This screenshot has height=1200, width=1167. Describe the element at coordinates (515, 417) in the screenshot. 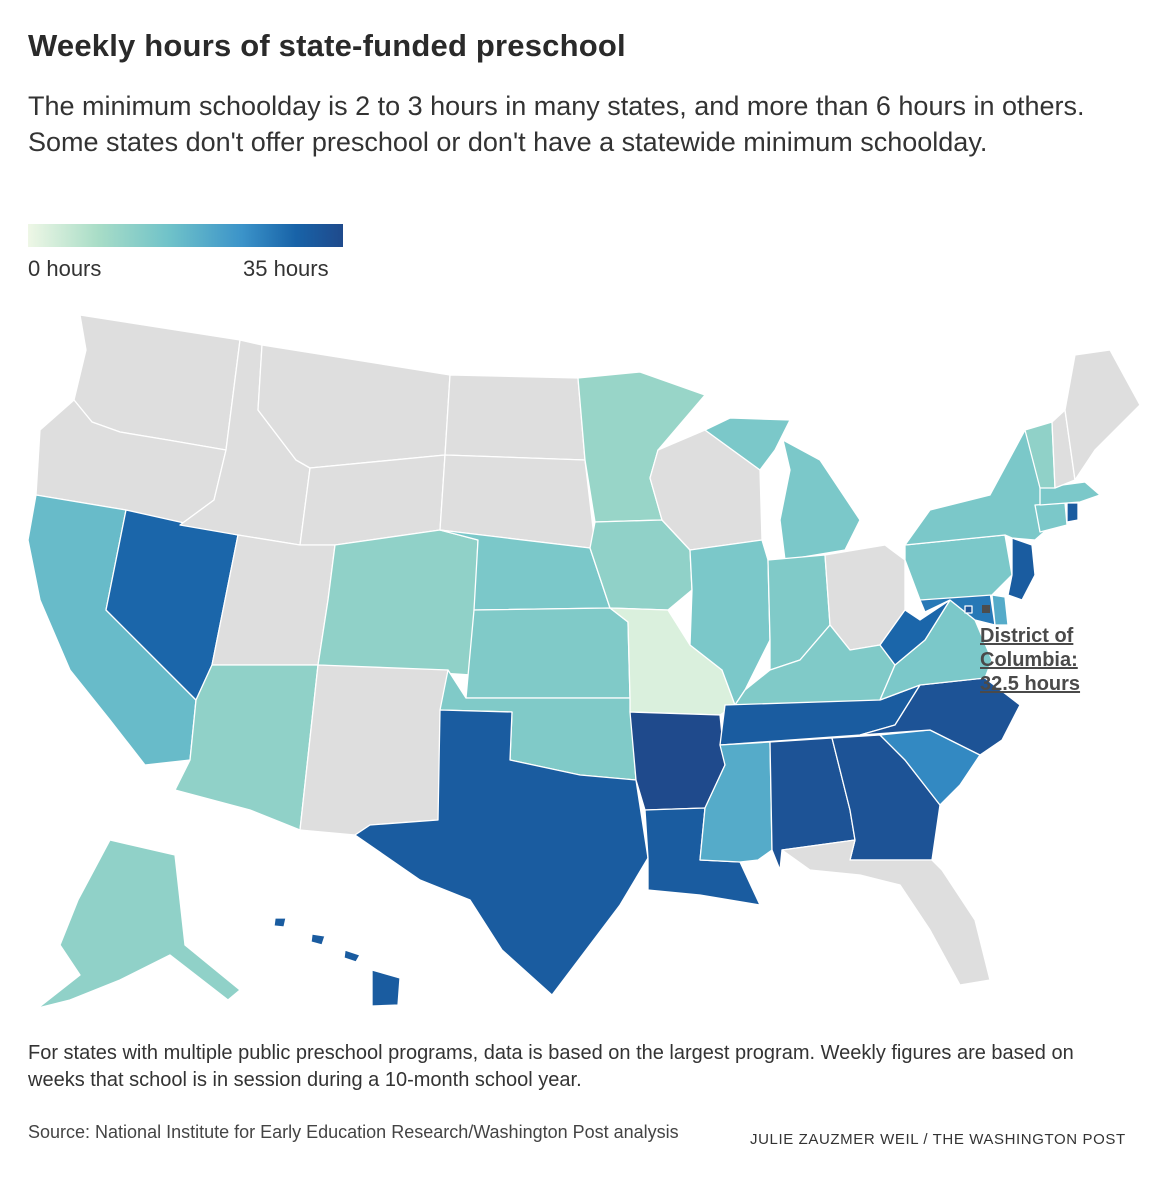

I see `state-nd` at that location.